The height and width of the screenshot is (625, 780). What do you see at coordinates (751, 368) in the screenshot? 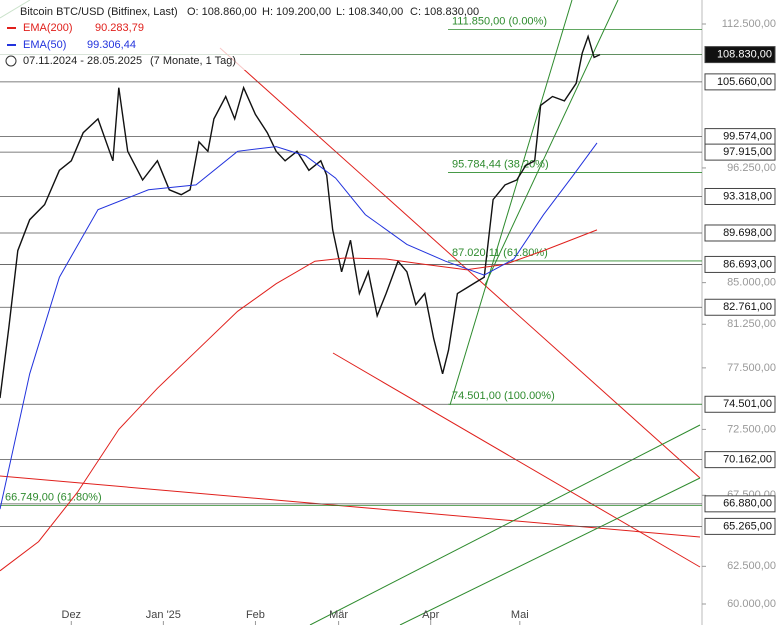
I see `y-tick-label: 77.500,00` at bounding box center [751, 368].